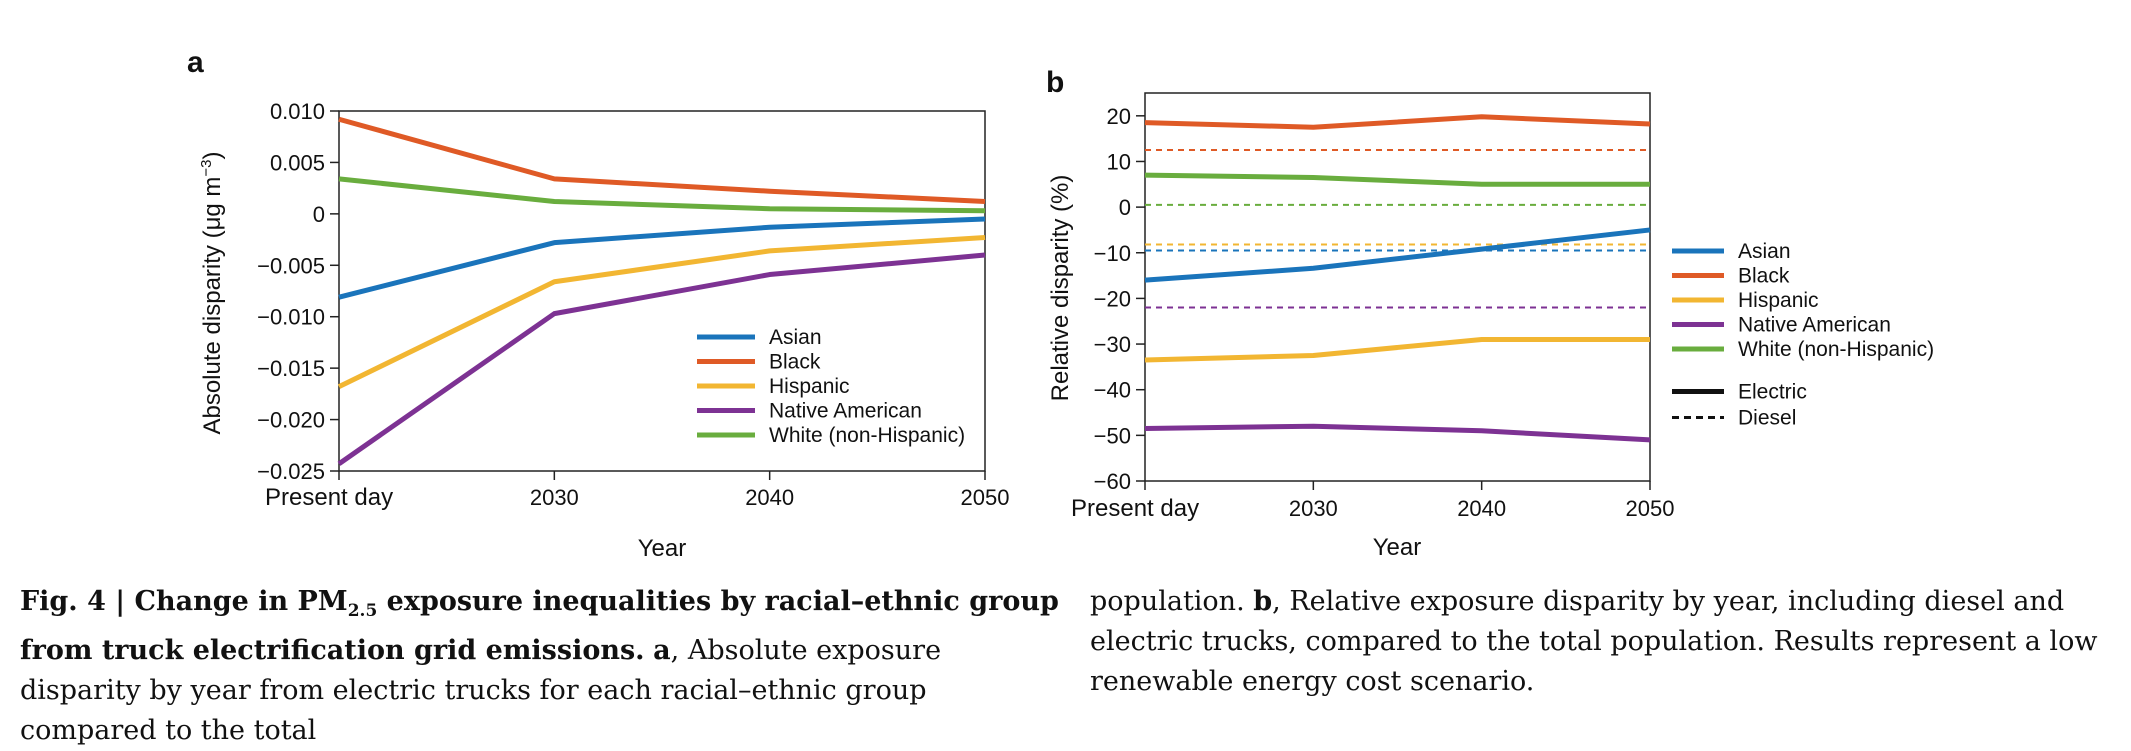 Image resolution: width=2131 pixels, height=751 pixels. What do you see at coordinates (1767, 418) in the screenshot?
I see `legend-label-diesel: Diesel` at bounding box center [1767, 418].